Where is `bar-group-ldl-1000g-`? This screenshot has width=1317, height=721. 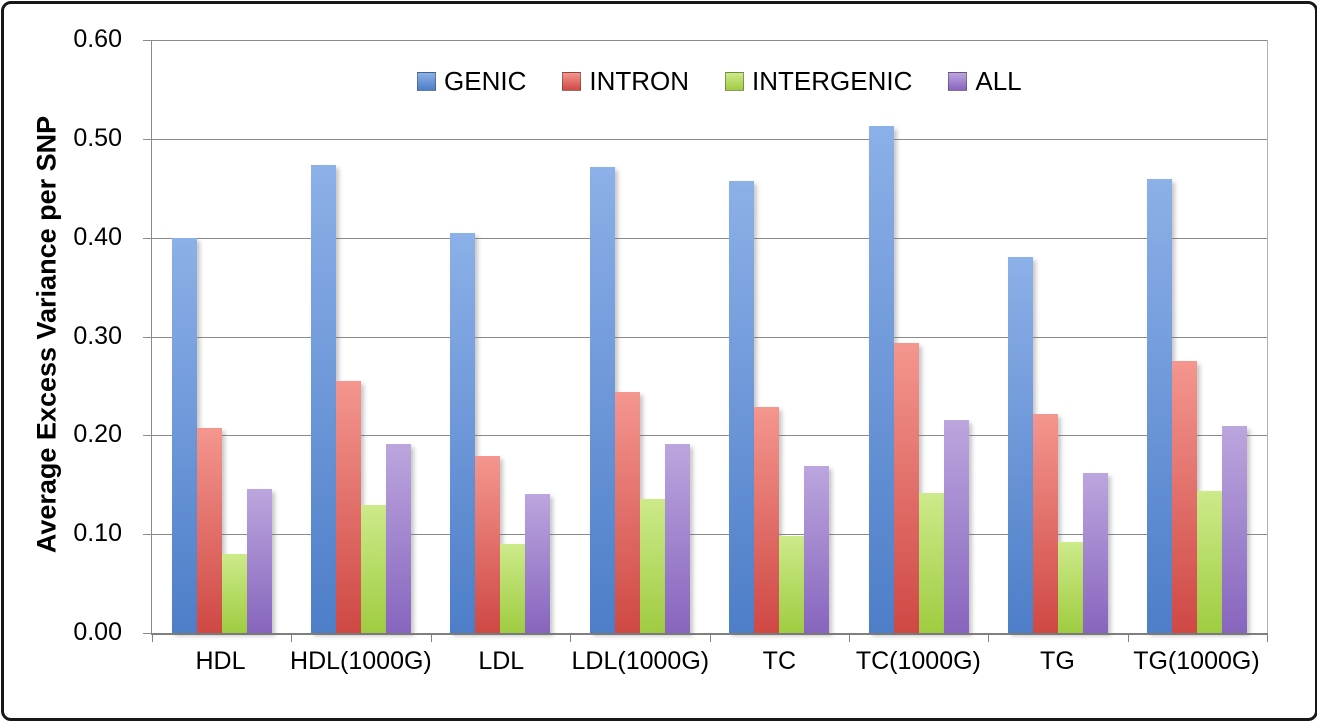 bar-group-ldl-1000g- is located at coordinates (639, 336).